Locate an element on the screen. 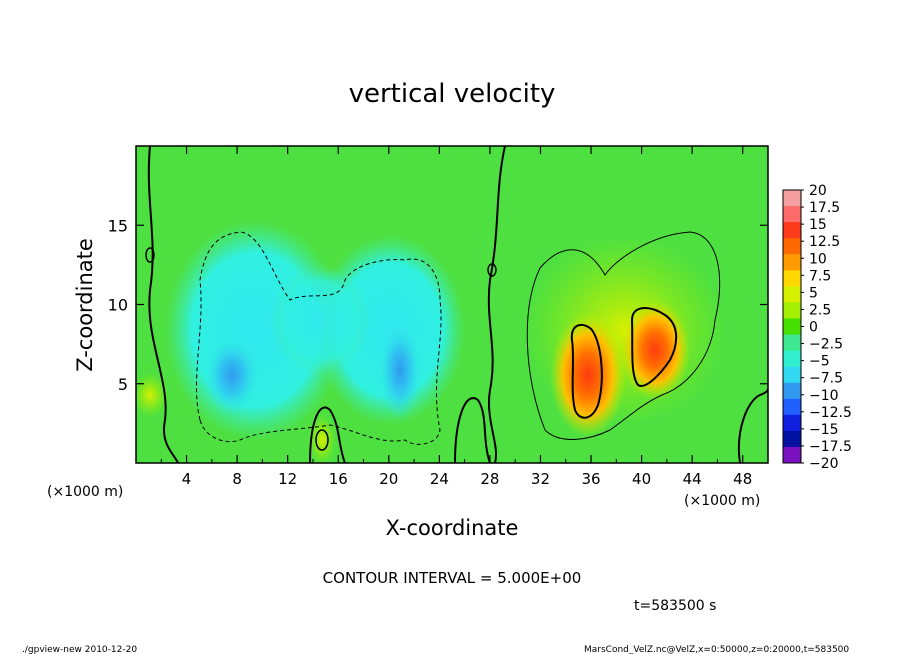 The image size is (904, 654). x-tick-label: 20 is located at coordinates (388, 479).